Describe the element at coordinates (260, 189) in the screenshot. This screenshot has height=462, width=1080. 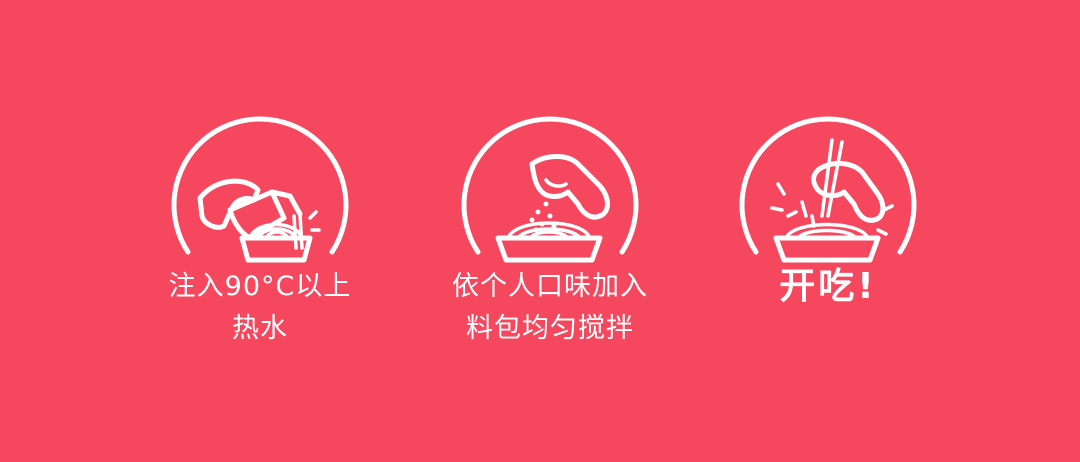
I see `pour-hot-water-icon` at that location.